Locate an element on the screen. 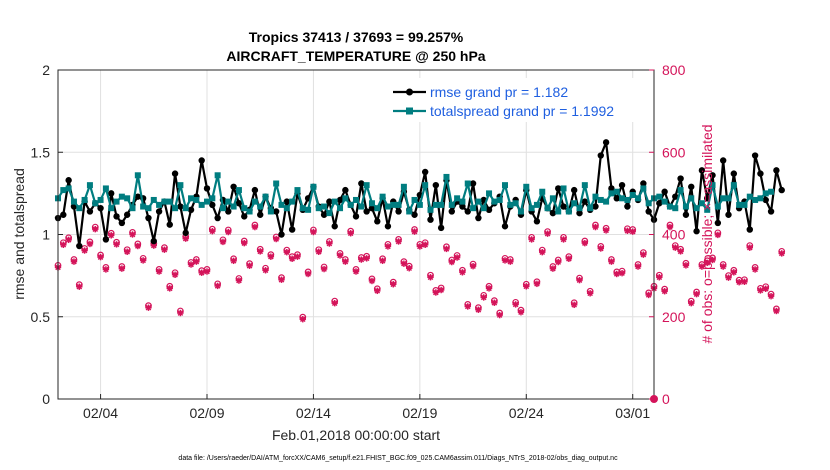  y-tick-label-right: 400 is located at coordinates (674, 235).